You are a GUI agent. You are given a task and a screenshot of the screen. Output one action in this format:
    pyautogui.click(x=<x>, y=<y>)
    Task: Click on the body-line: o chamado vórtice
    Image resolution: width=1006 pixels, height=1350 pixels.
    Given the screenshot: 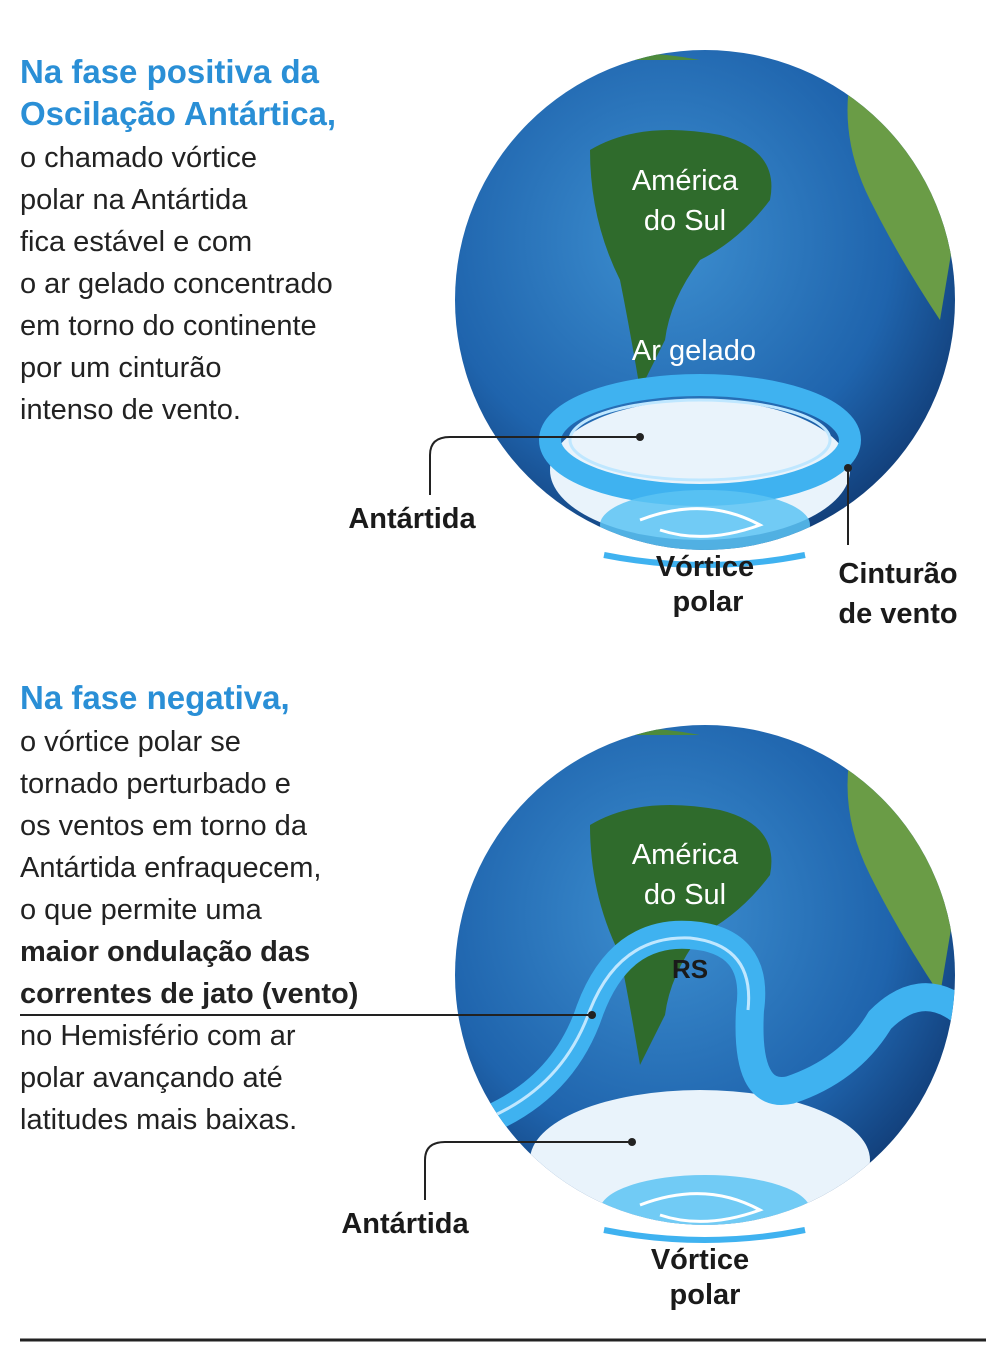 What is the action you would take?
    pyautogui.click(x=138, y=158)
    